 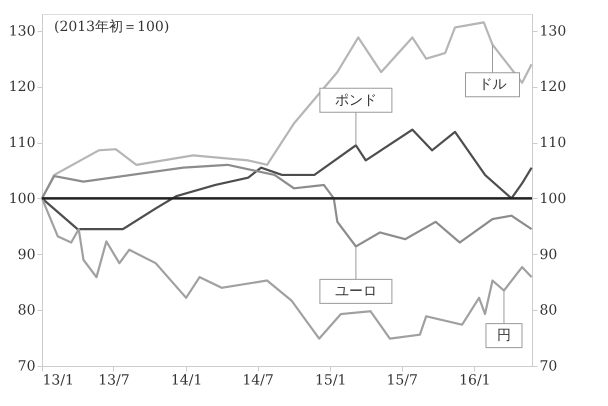 I want to click on y-tick-label: 120, so click(x=22, y=87).